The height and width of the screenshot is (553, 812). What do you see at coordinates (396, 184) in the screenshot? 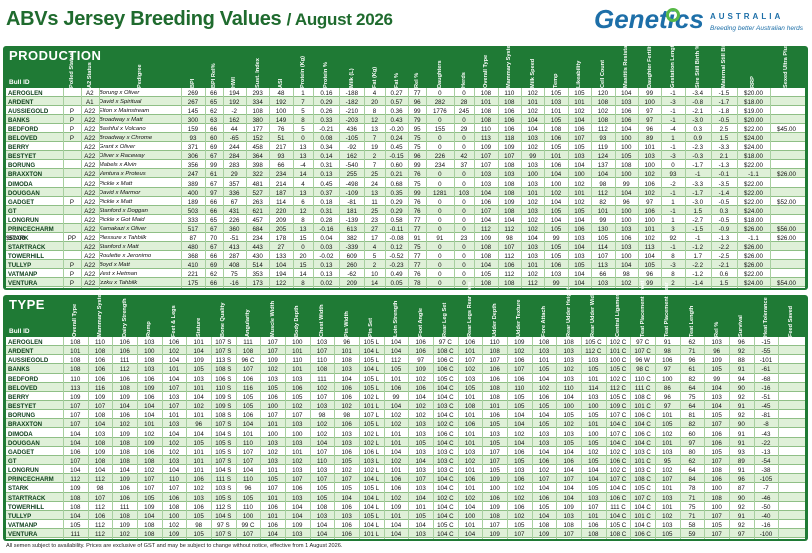
I see `production-value-cell: 0.68` at bounding box center [396, 184].